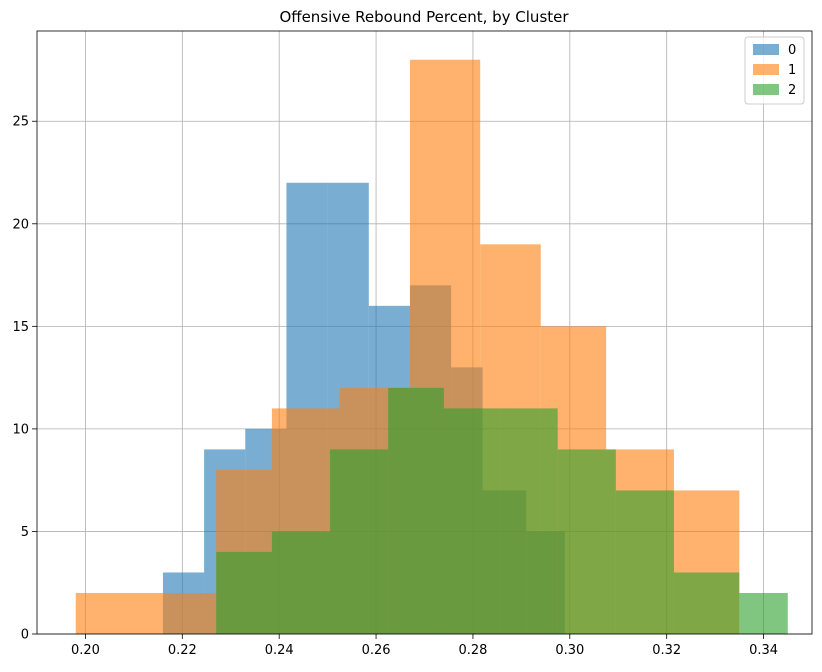 The width and height of the screenshot is (822, 672). Describe the element at coordinates (20, 327) in the screenshot. I see `y-tick-label: 15` at that location.